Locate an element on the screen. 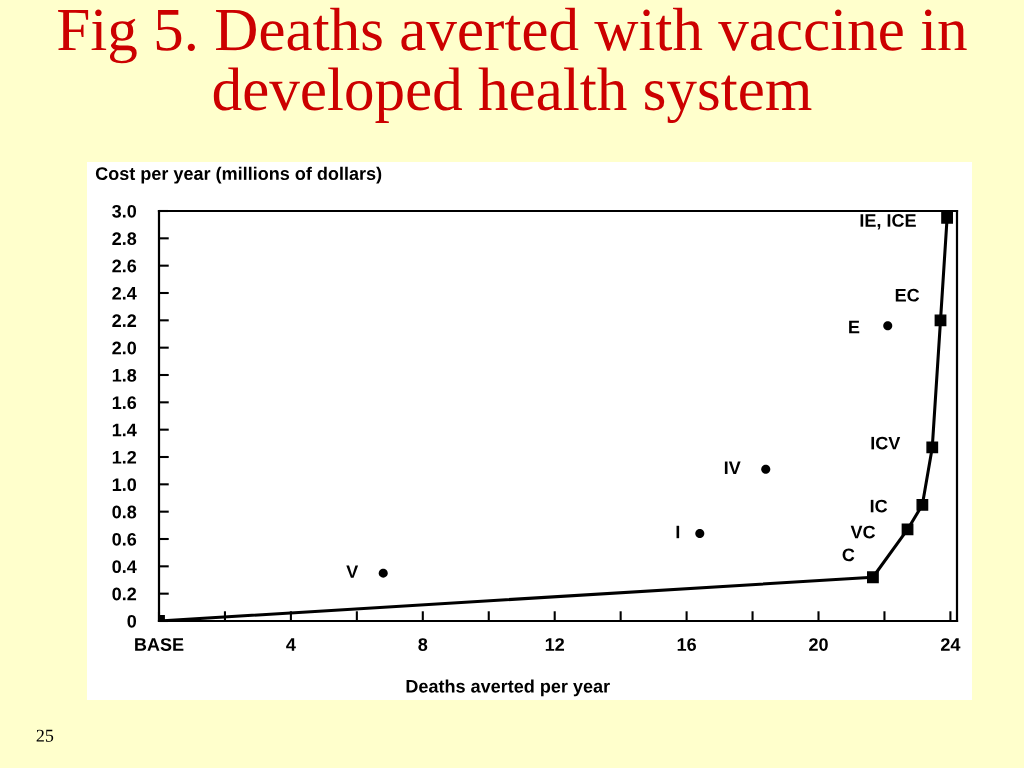 The image size is (1024, 768). annotation: V is located at coordinates (352, 571).